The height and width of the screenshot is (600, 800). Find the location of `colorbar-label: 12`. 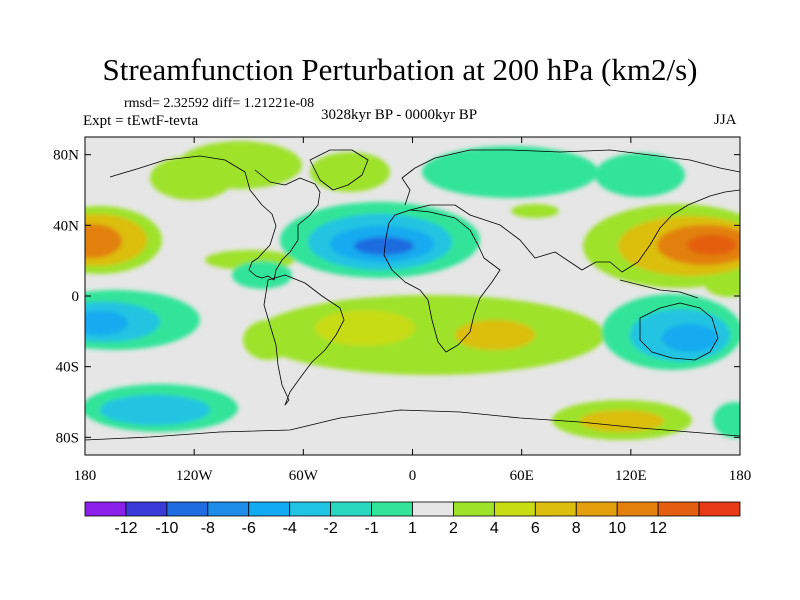

colorbar-label: 12 is located at coordinates (658, 528).